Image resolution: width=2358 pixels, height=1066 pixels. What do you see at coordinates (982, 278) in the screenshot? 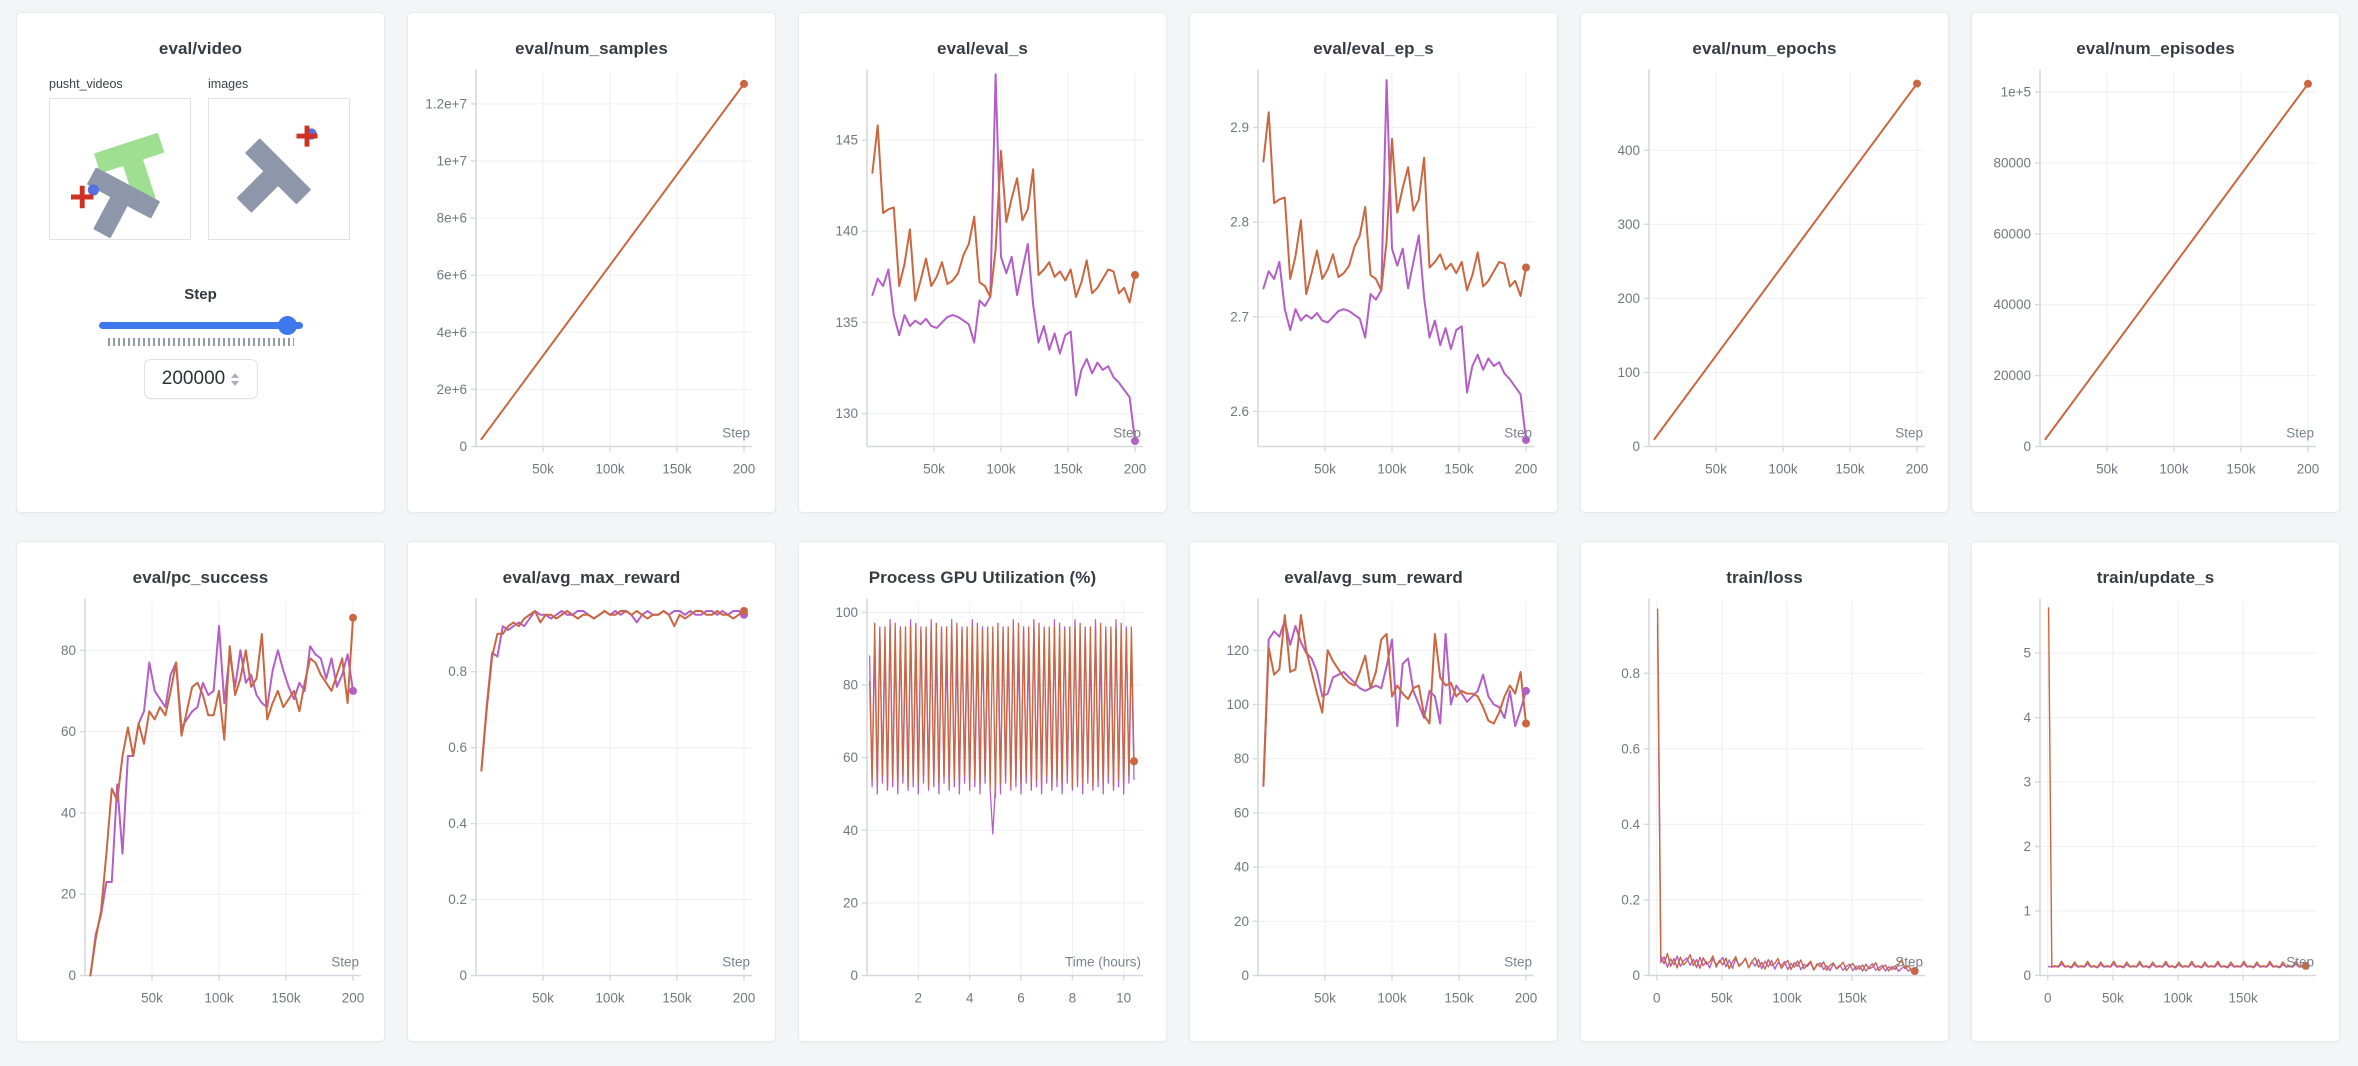
I see `line-chart-eval-eval-s: 50k 100k 150k 200 130 135 140 145 Step` at bounding box center [982, 278].